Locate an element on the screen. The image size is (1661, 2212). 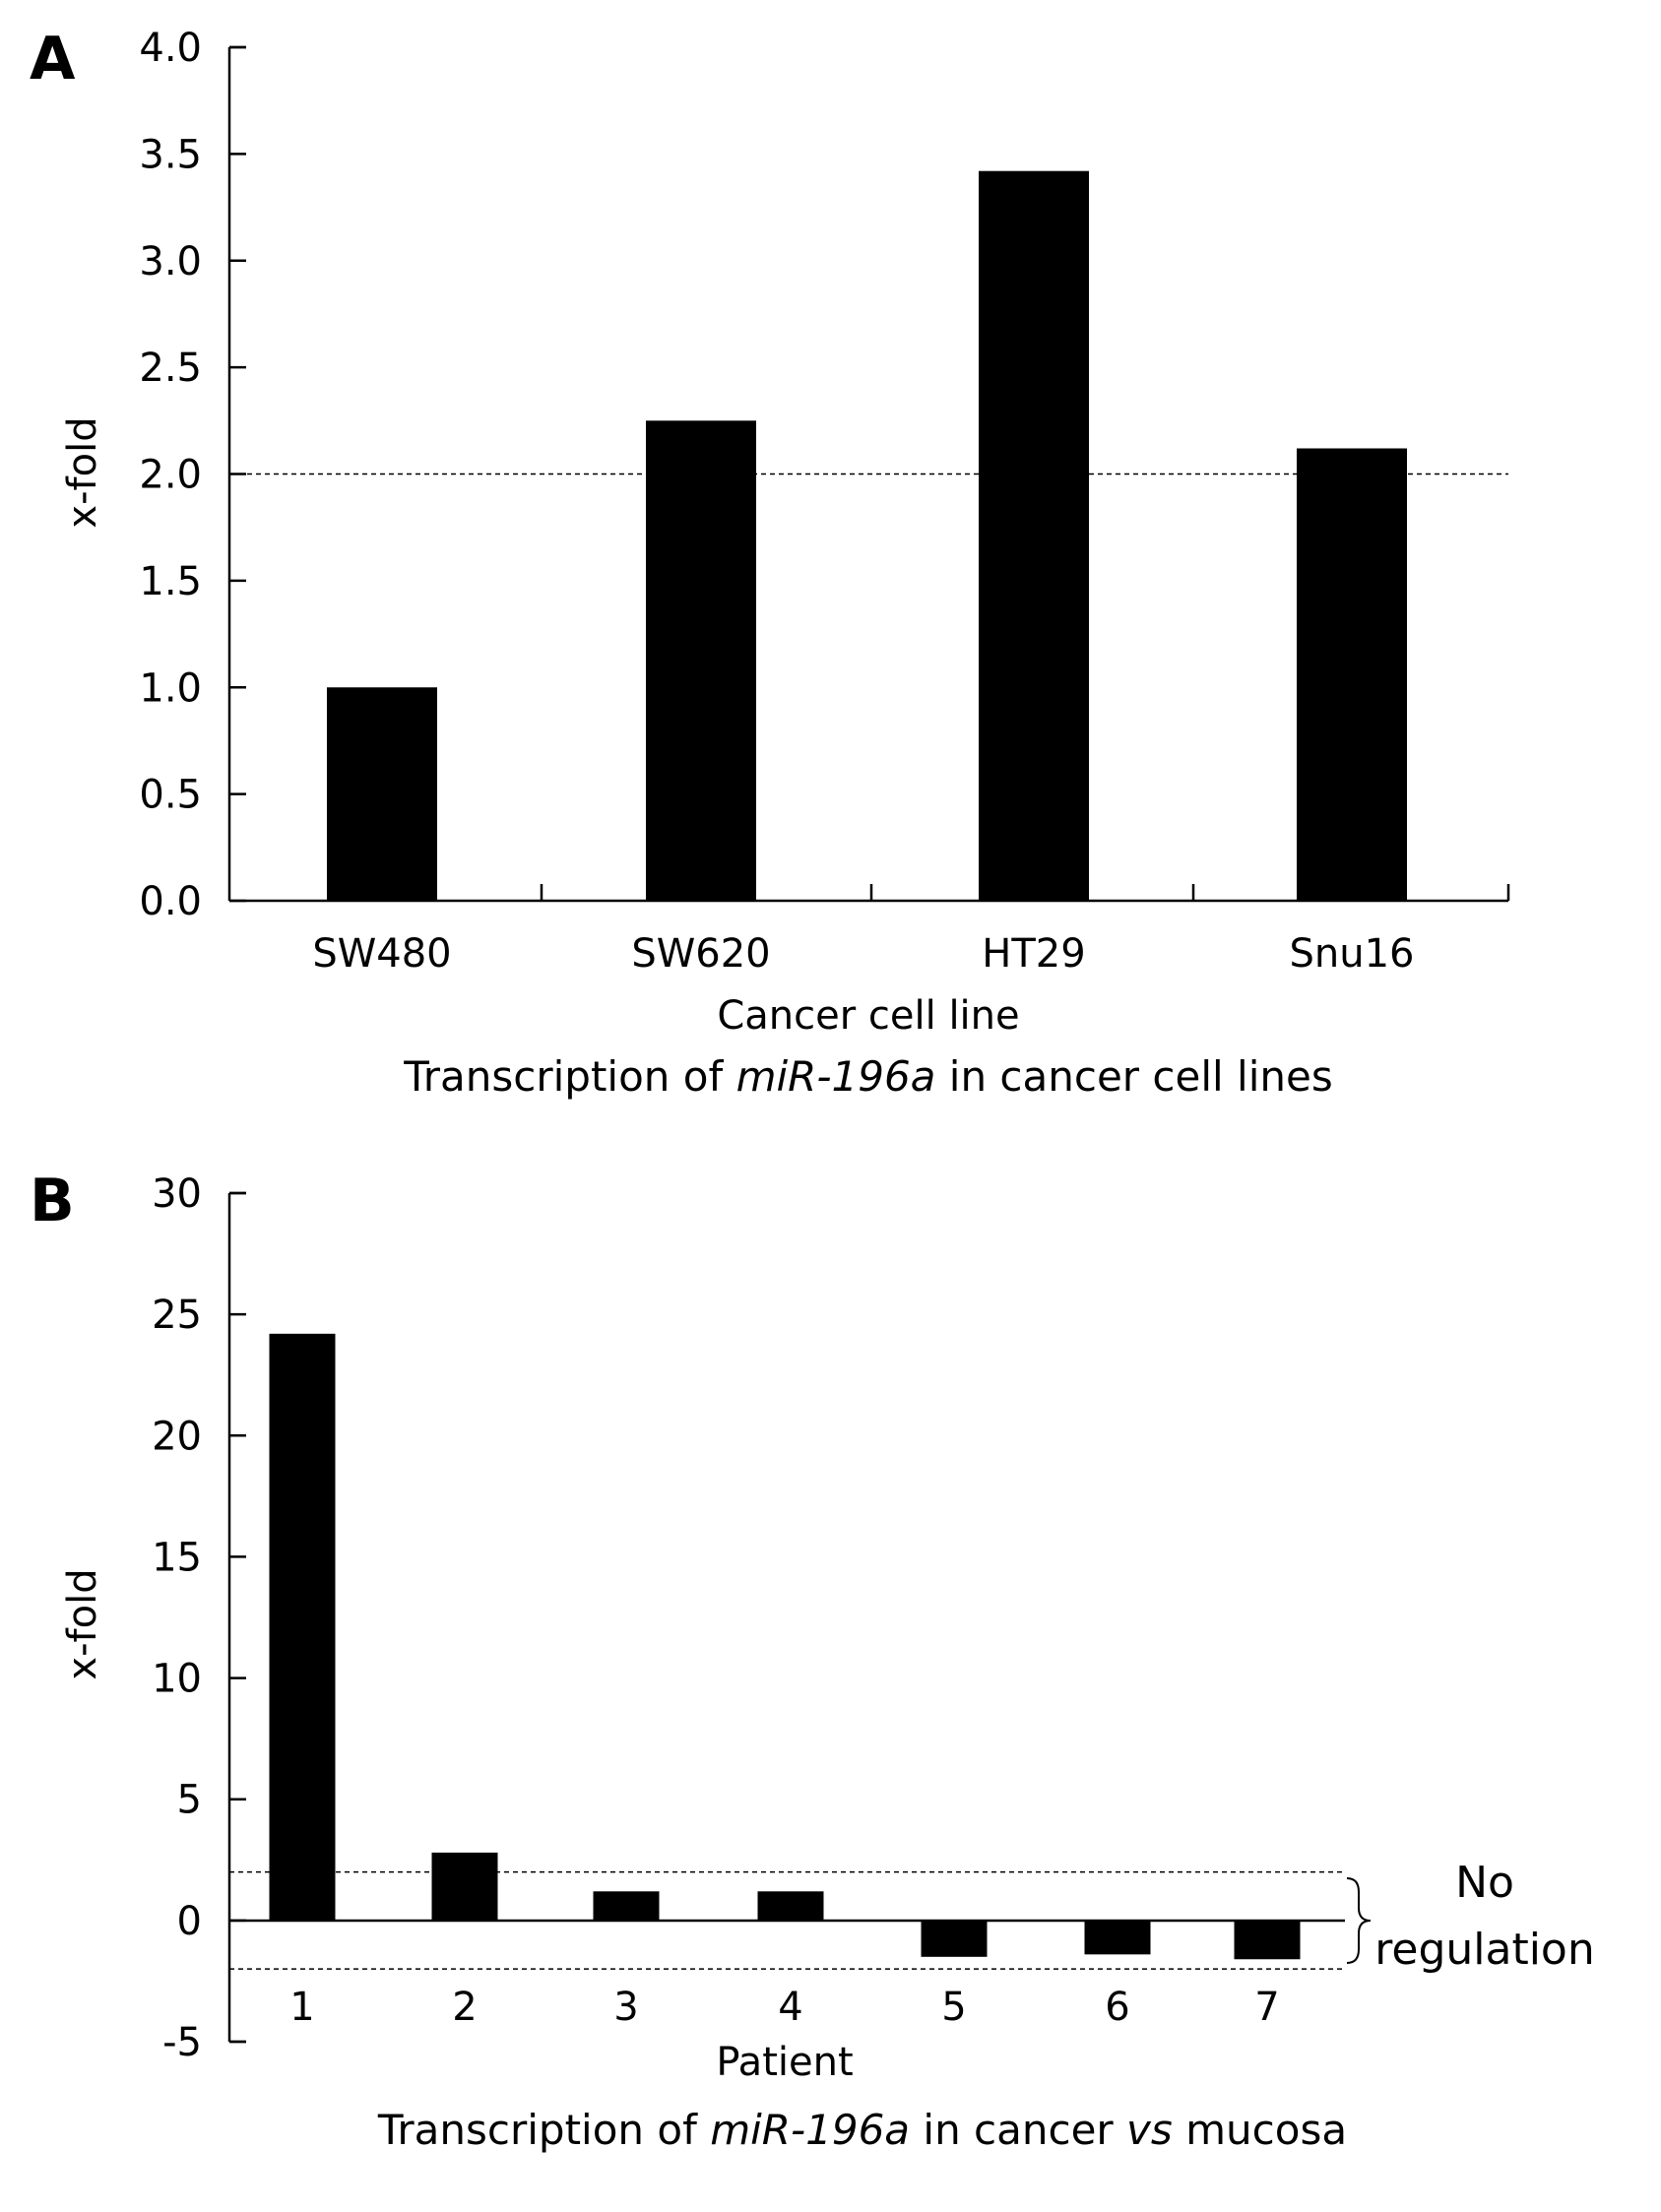
y-tick-label: 3.0 is located at coordinates (170, 262).